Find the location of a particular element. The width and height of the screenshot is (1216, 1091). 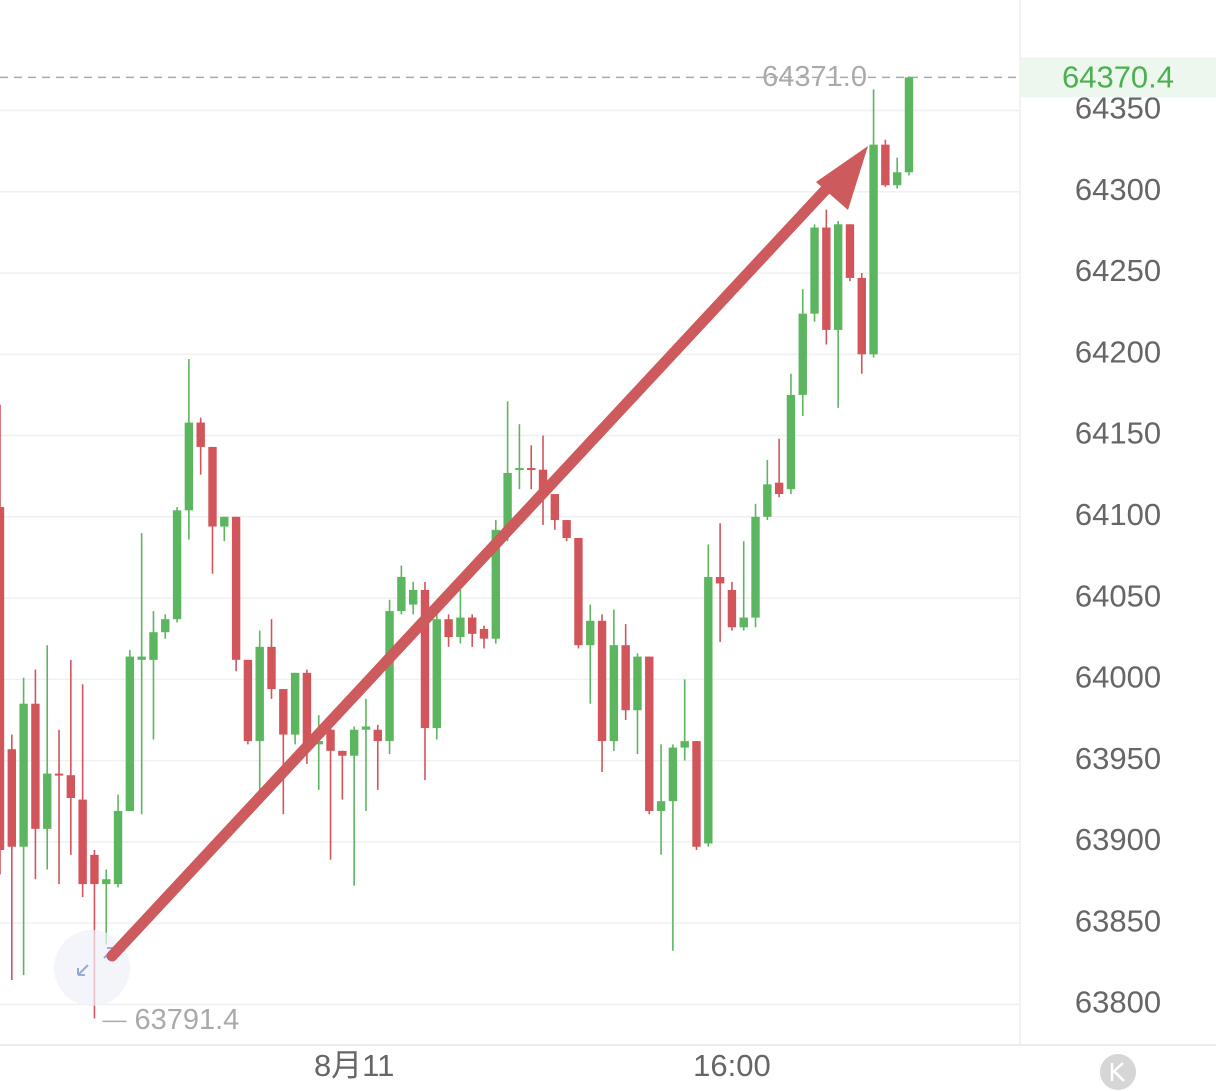

k-icon is located at coordinates (1117, 1072).